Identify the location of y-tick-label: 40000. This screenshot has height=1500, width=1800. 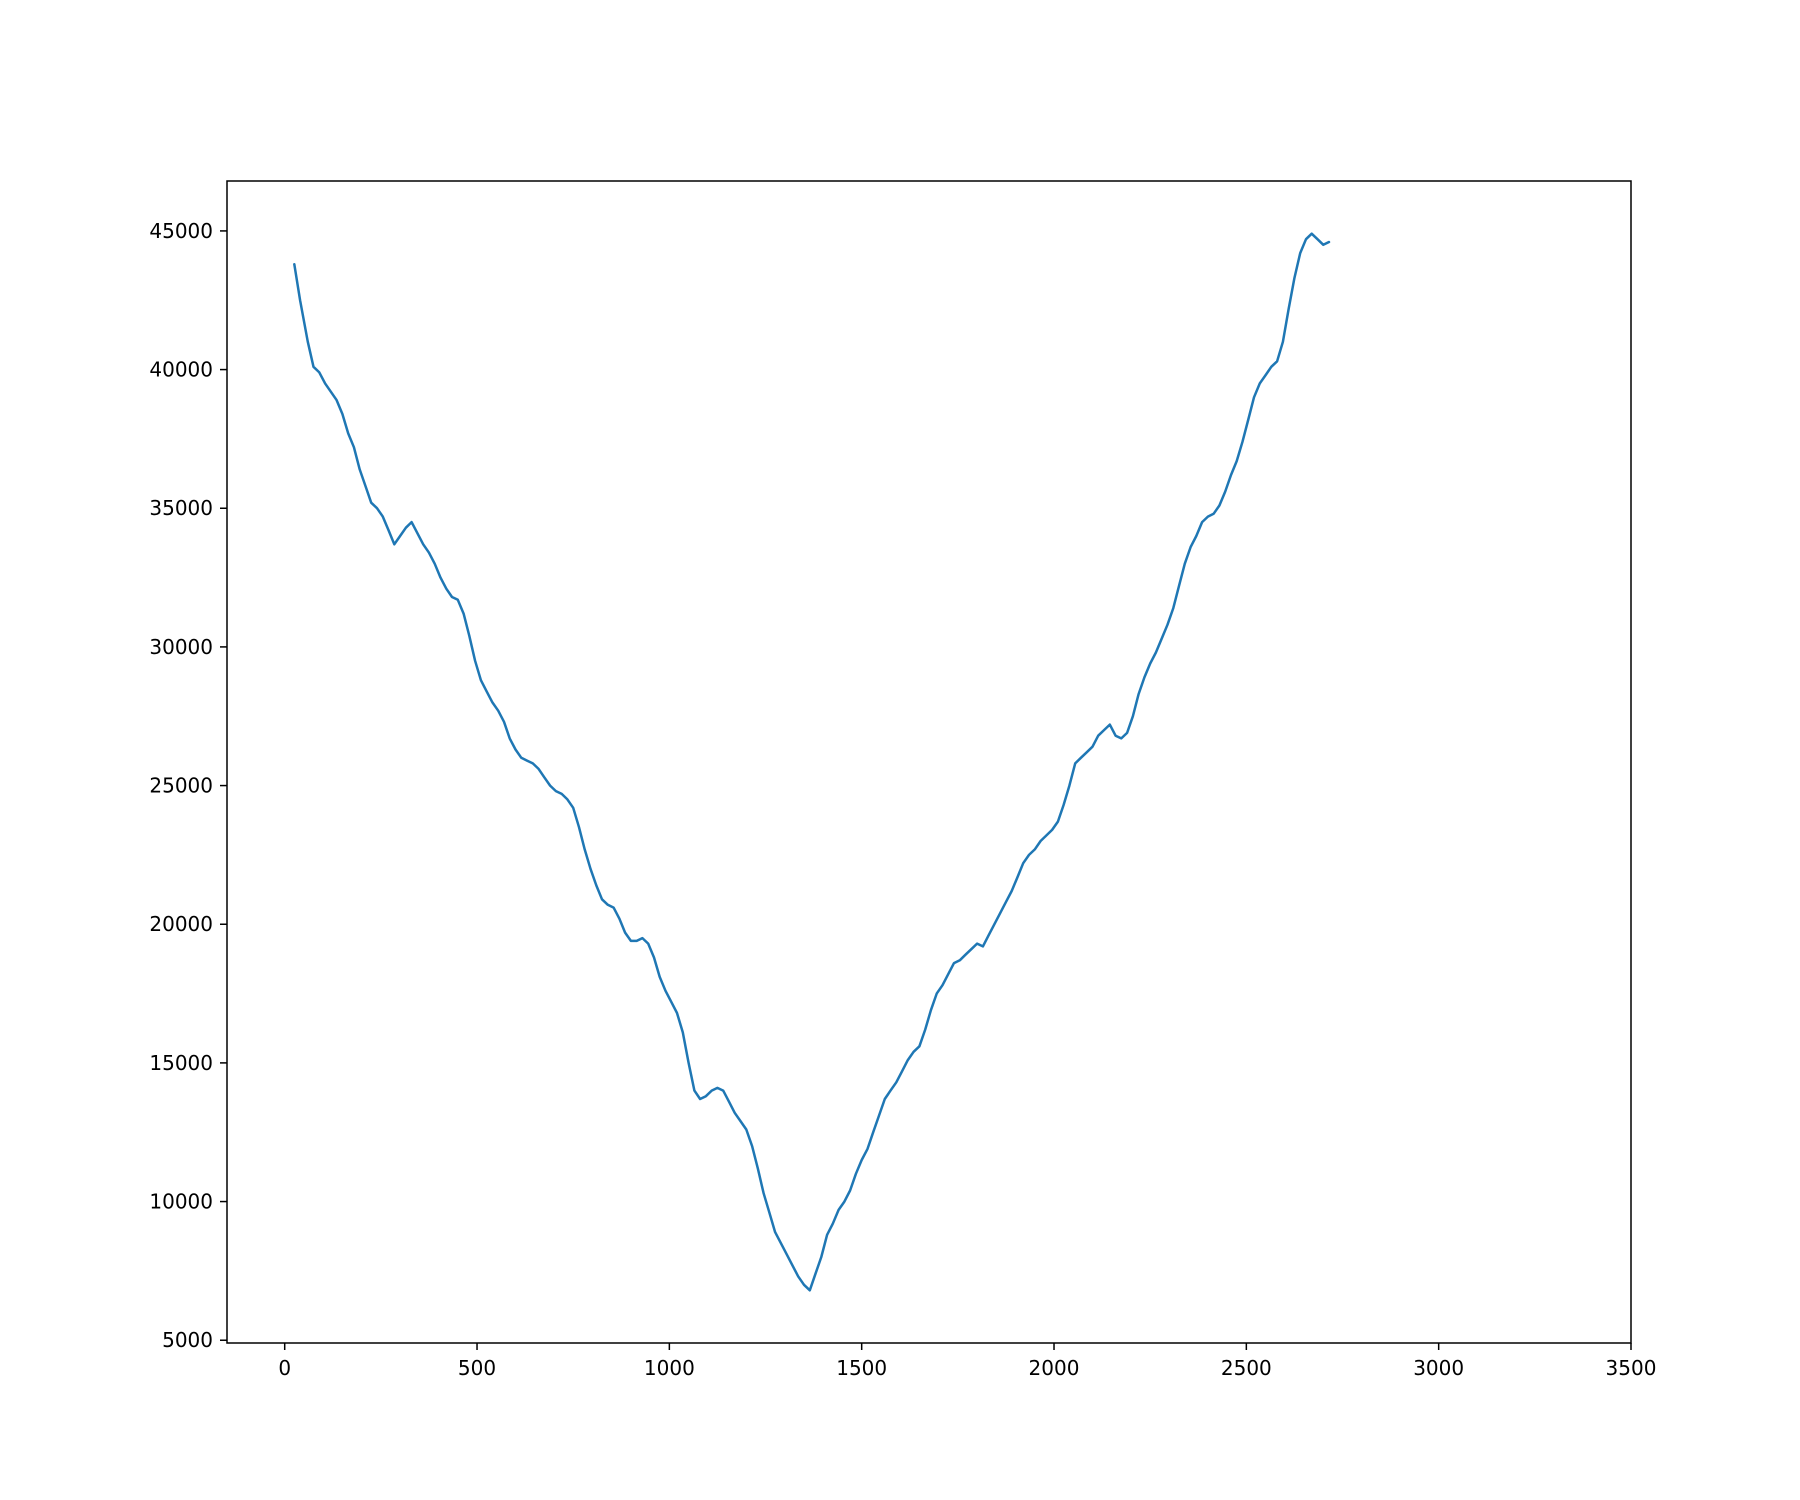
(181, 370).